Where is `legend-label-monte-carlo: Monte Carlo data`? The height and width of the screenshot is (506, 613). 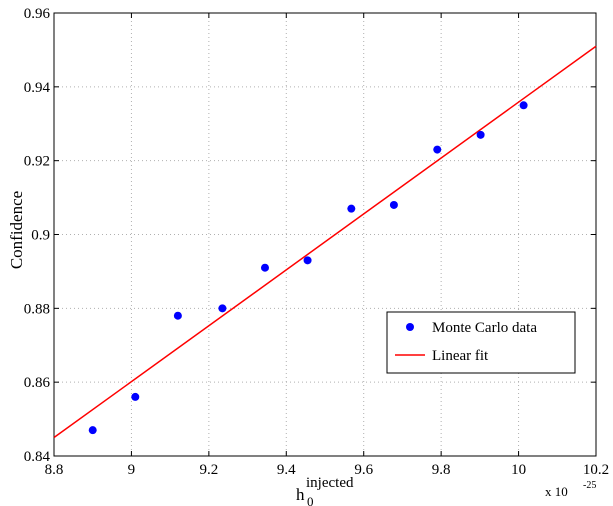 legend-label-monte-carlo: Monte Carlo data is located at coordinates (484, 328).